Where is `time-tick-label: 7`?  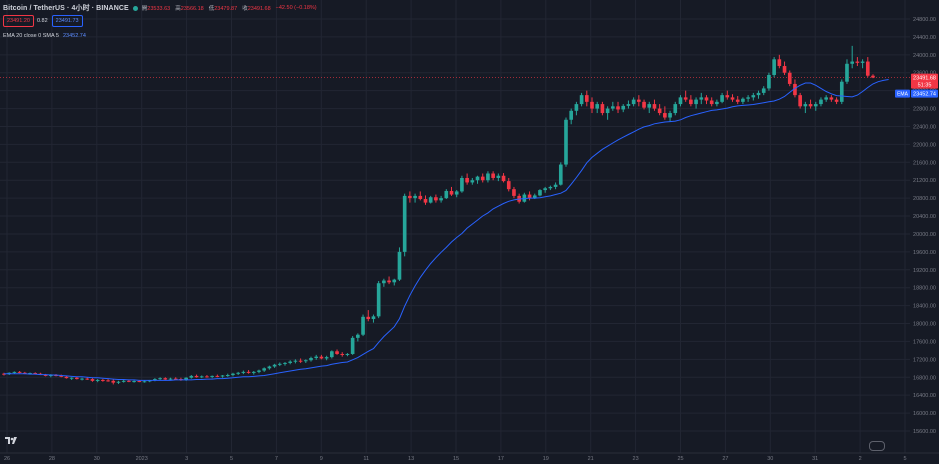 time-tick-label: 7 is located at coordinates (276, 459).